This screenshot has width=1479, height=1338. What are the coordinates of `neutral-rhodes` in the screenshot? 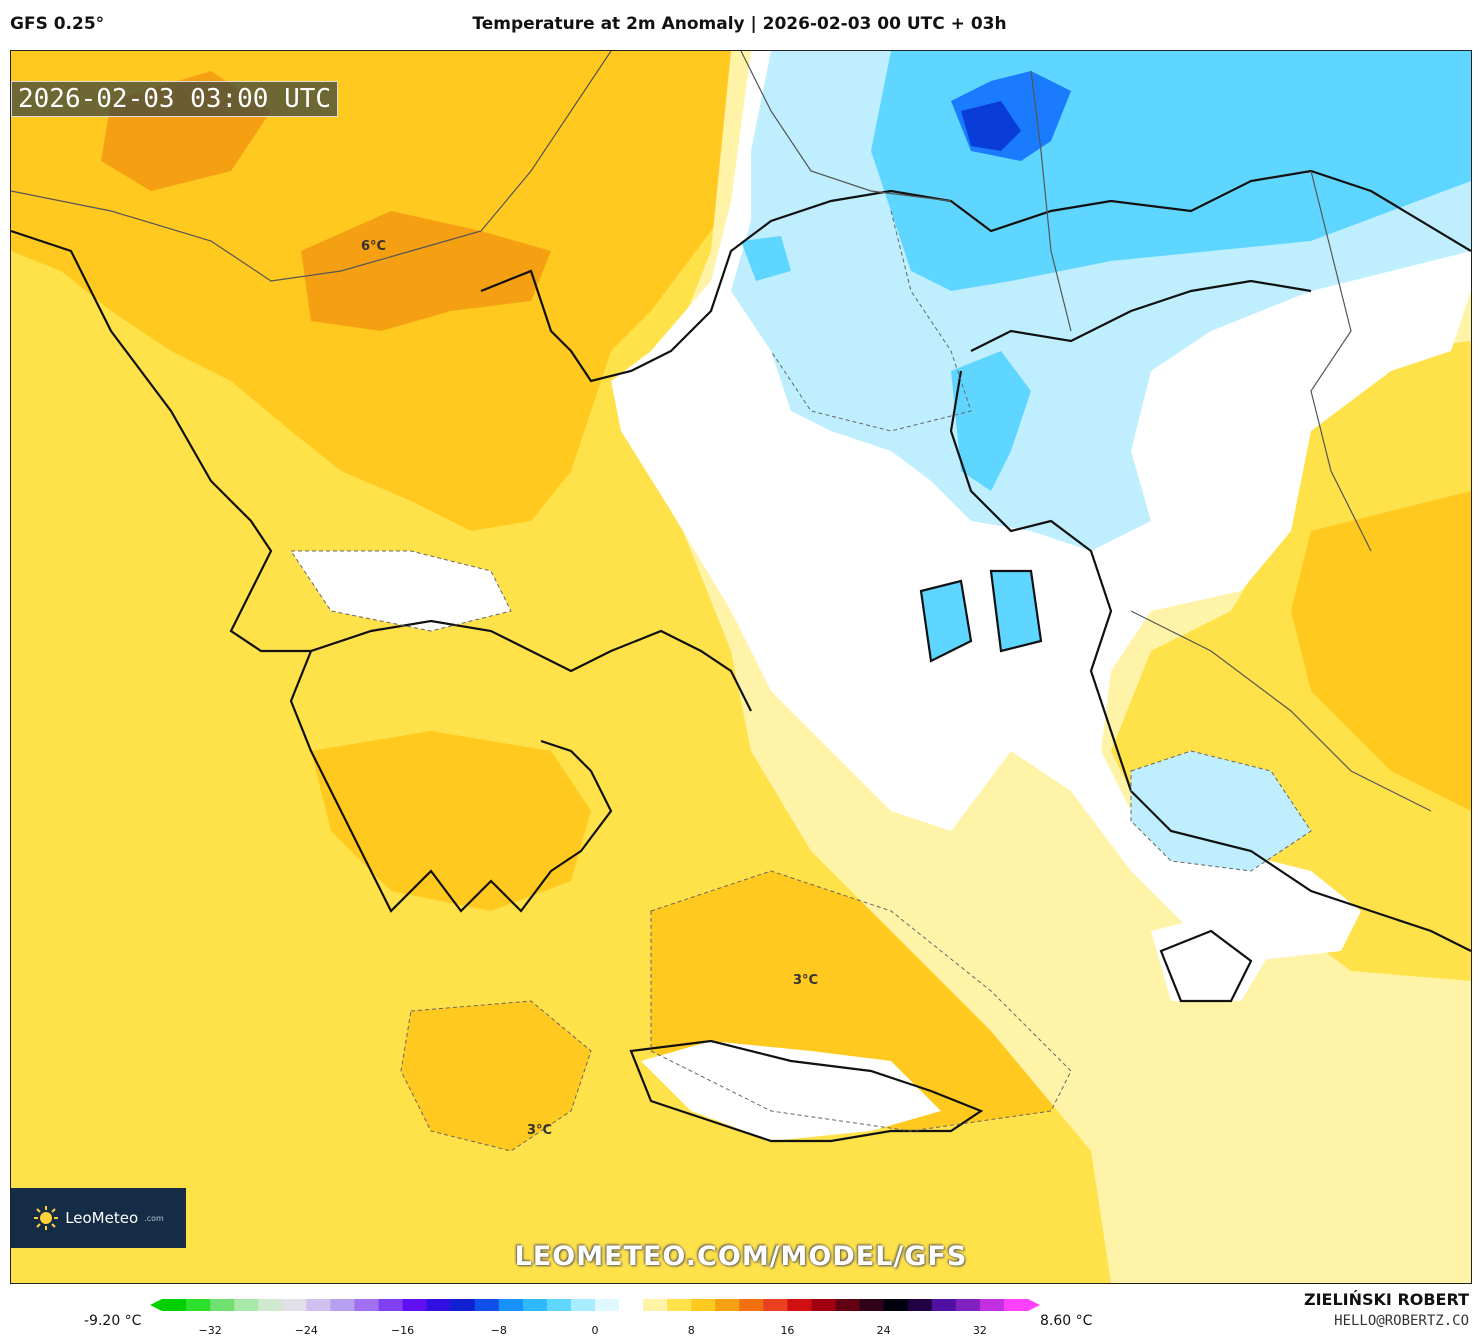 It's located at (1211, 956).